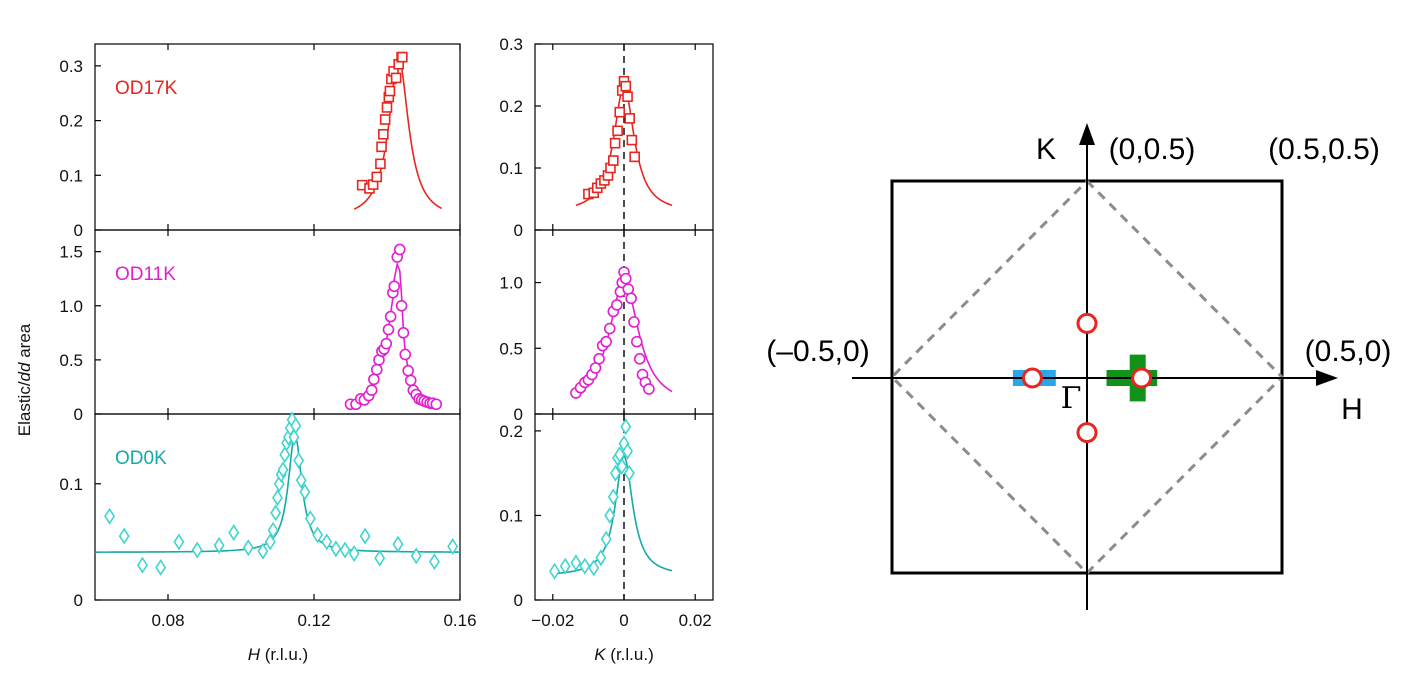 The image size is (1420, 694). Describe the element at coordinates (24, 371) in the screenshot. I see `ylabel-italic: dd` at that location.